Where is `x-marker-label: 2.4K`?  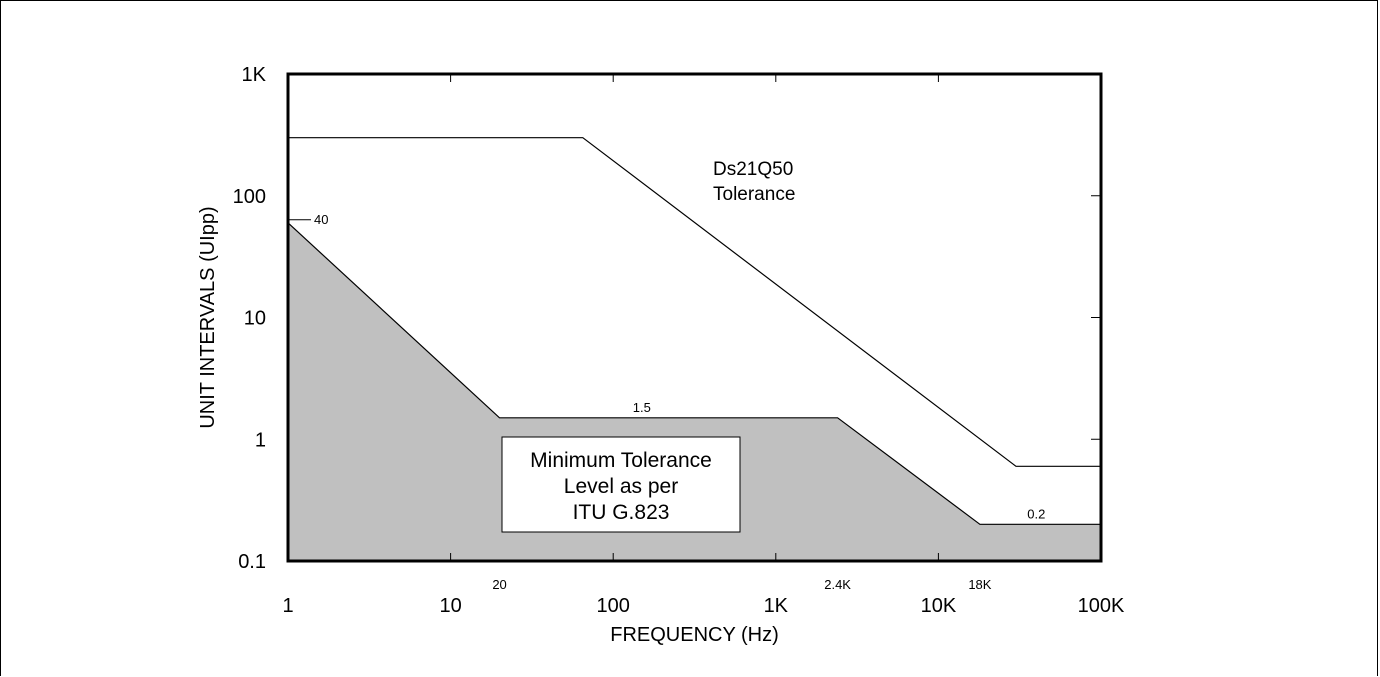
x-marker-label: 2.4K is located at coordinates (837, 584).